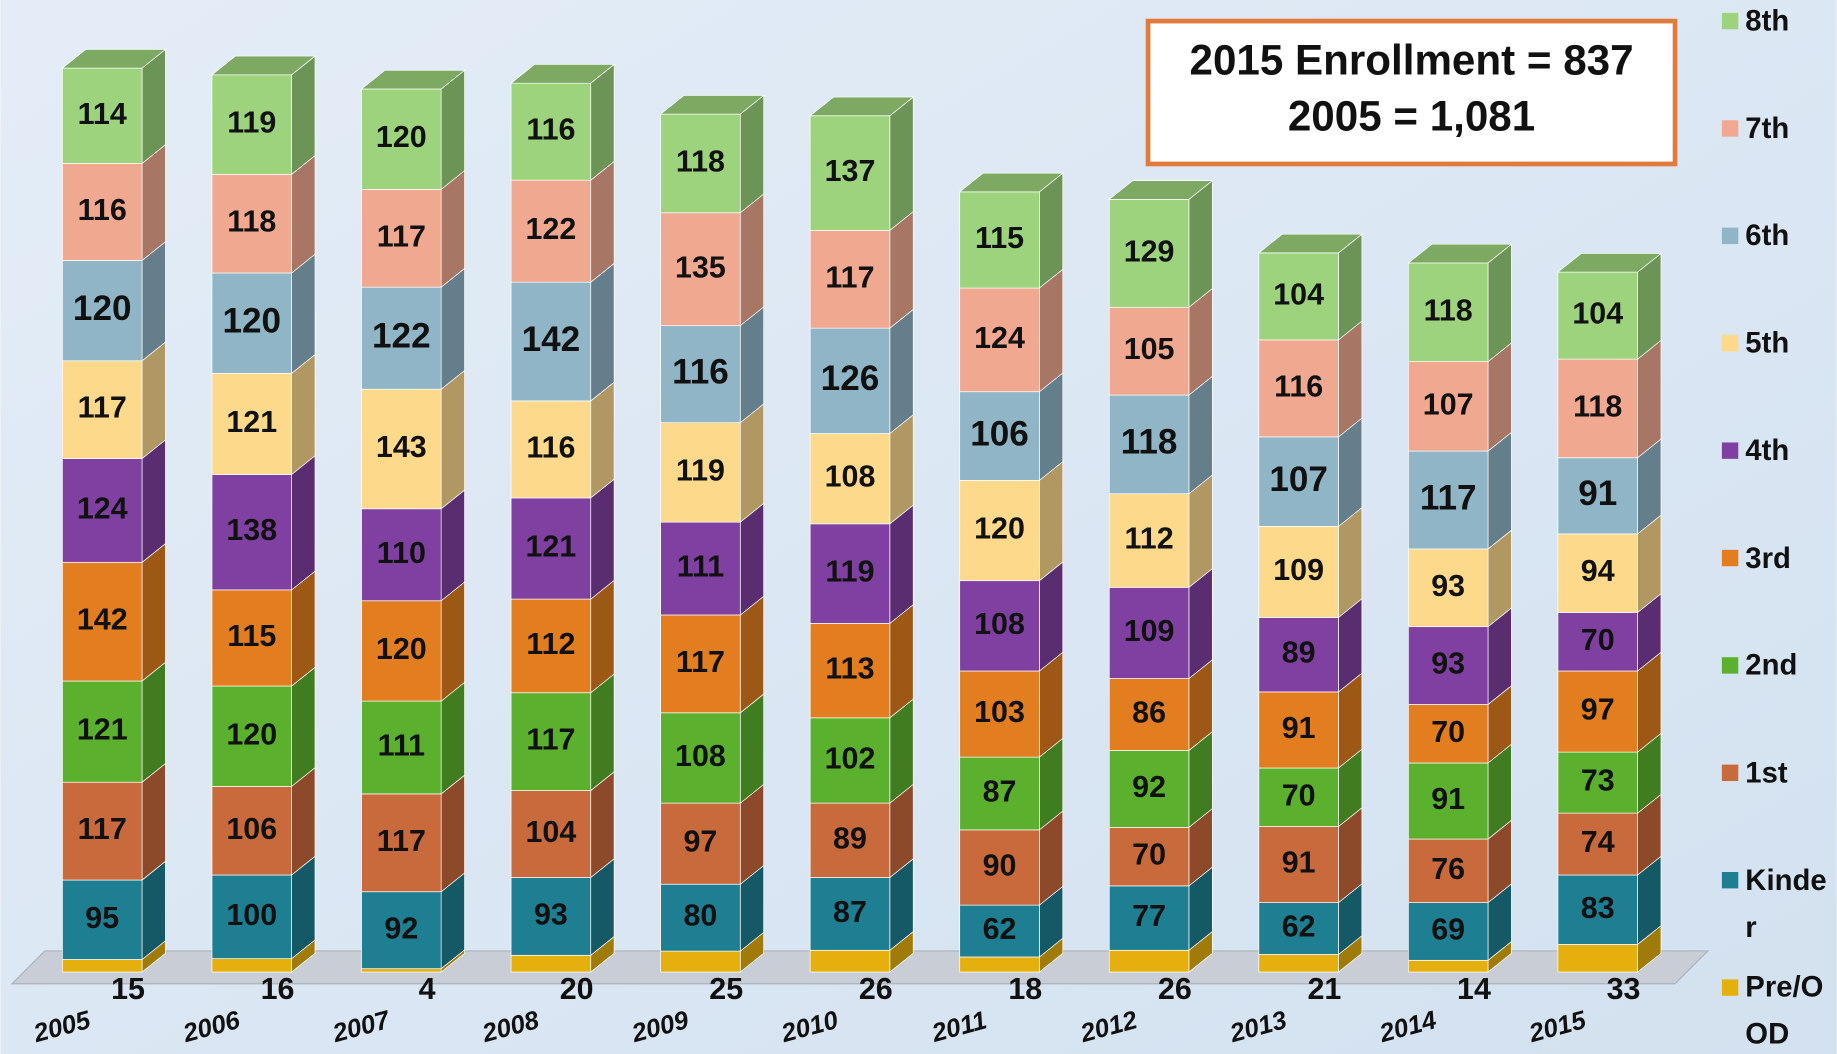  Describe the element at coordinates (1767, 128) in the screenshot. I see `legend-item: 7th` at that location.